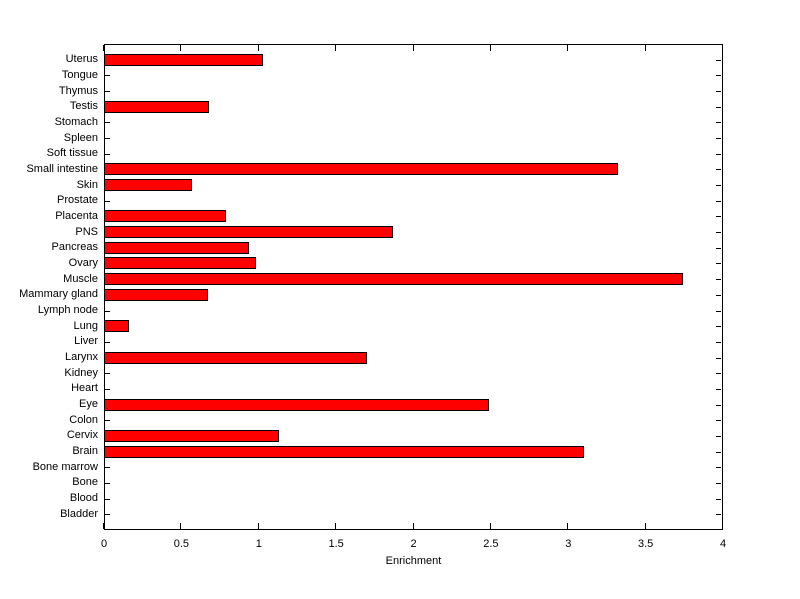  Describe the element at coordinates (491, 544) in the screenshot. I see `x-tick-label: 2.5` at that location.